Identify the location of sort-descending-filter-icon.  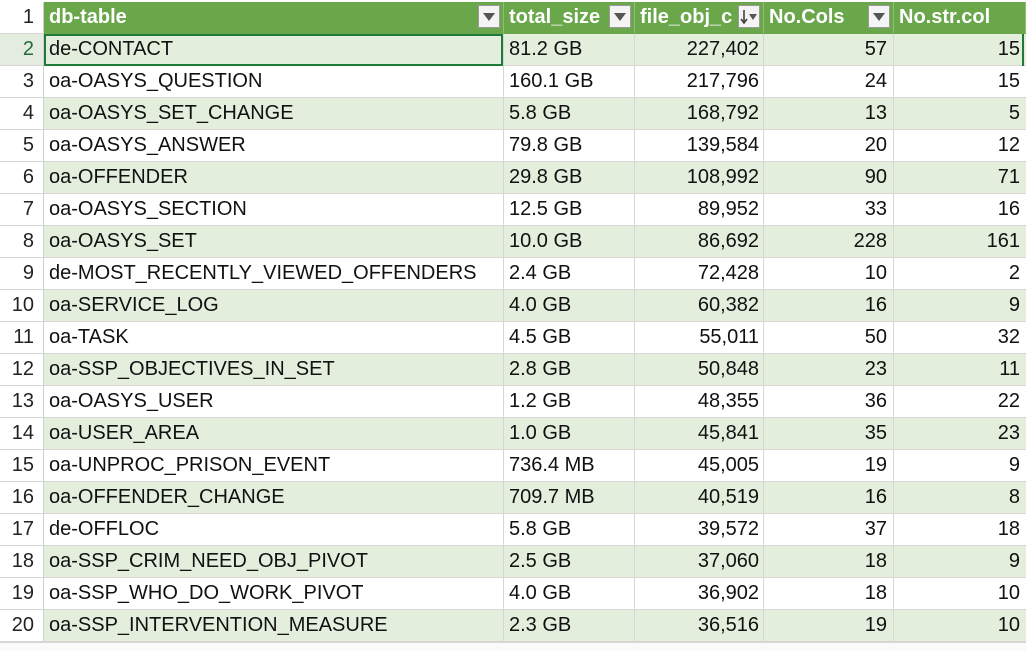
(749, 16).